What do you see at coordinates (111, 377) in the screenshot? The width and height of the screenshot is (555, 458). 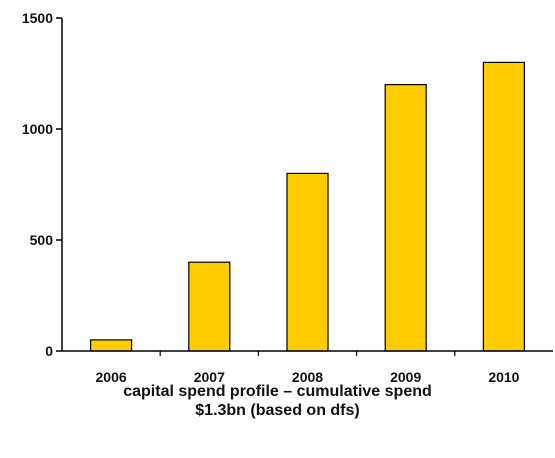 I see `x-tick-label-2006: 2006` at bounding box center [111, 377].